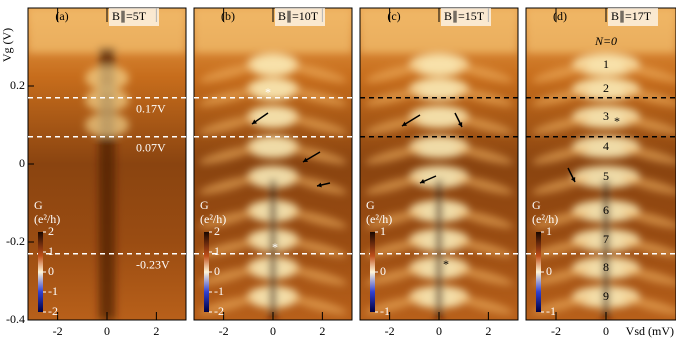  I want to click on field-label: B∥=15T, so click(464, 16).